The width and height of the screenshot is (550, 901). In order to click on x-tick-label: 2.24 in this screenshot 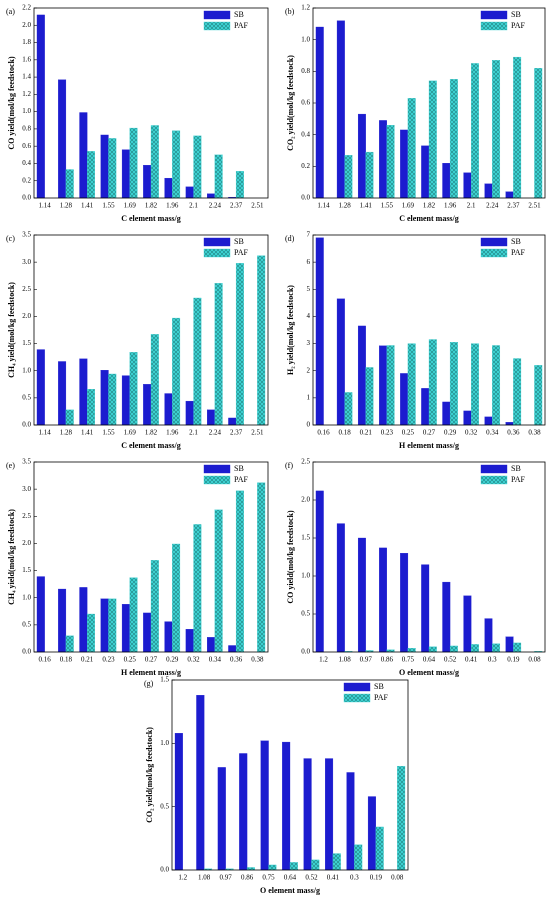, I will do `click(492, 206)`.